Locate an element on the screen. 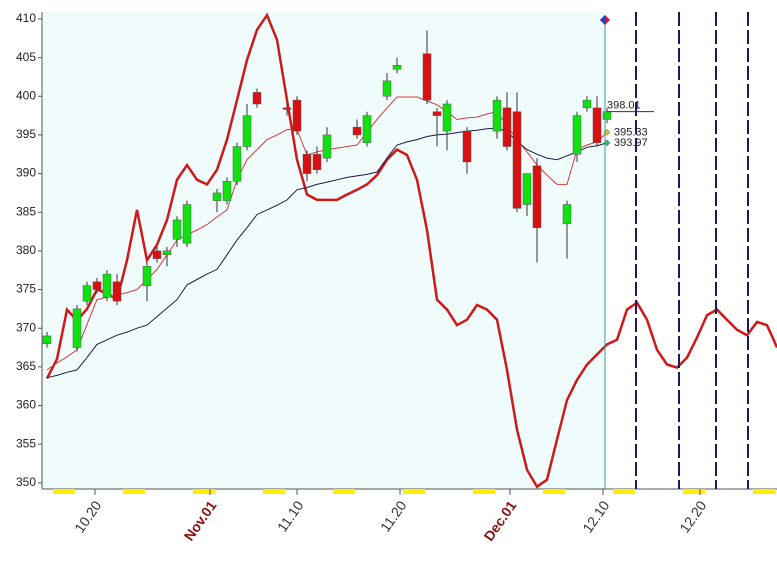  x-tick-label: Nov.01 is located at coordinates (200, 520).